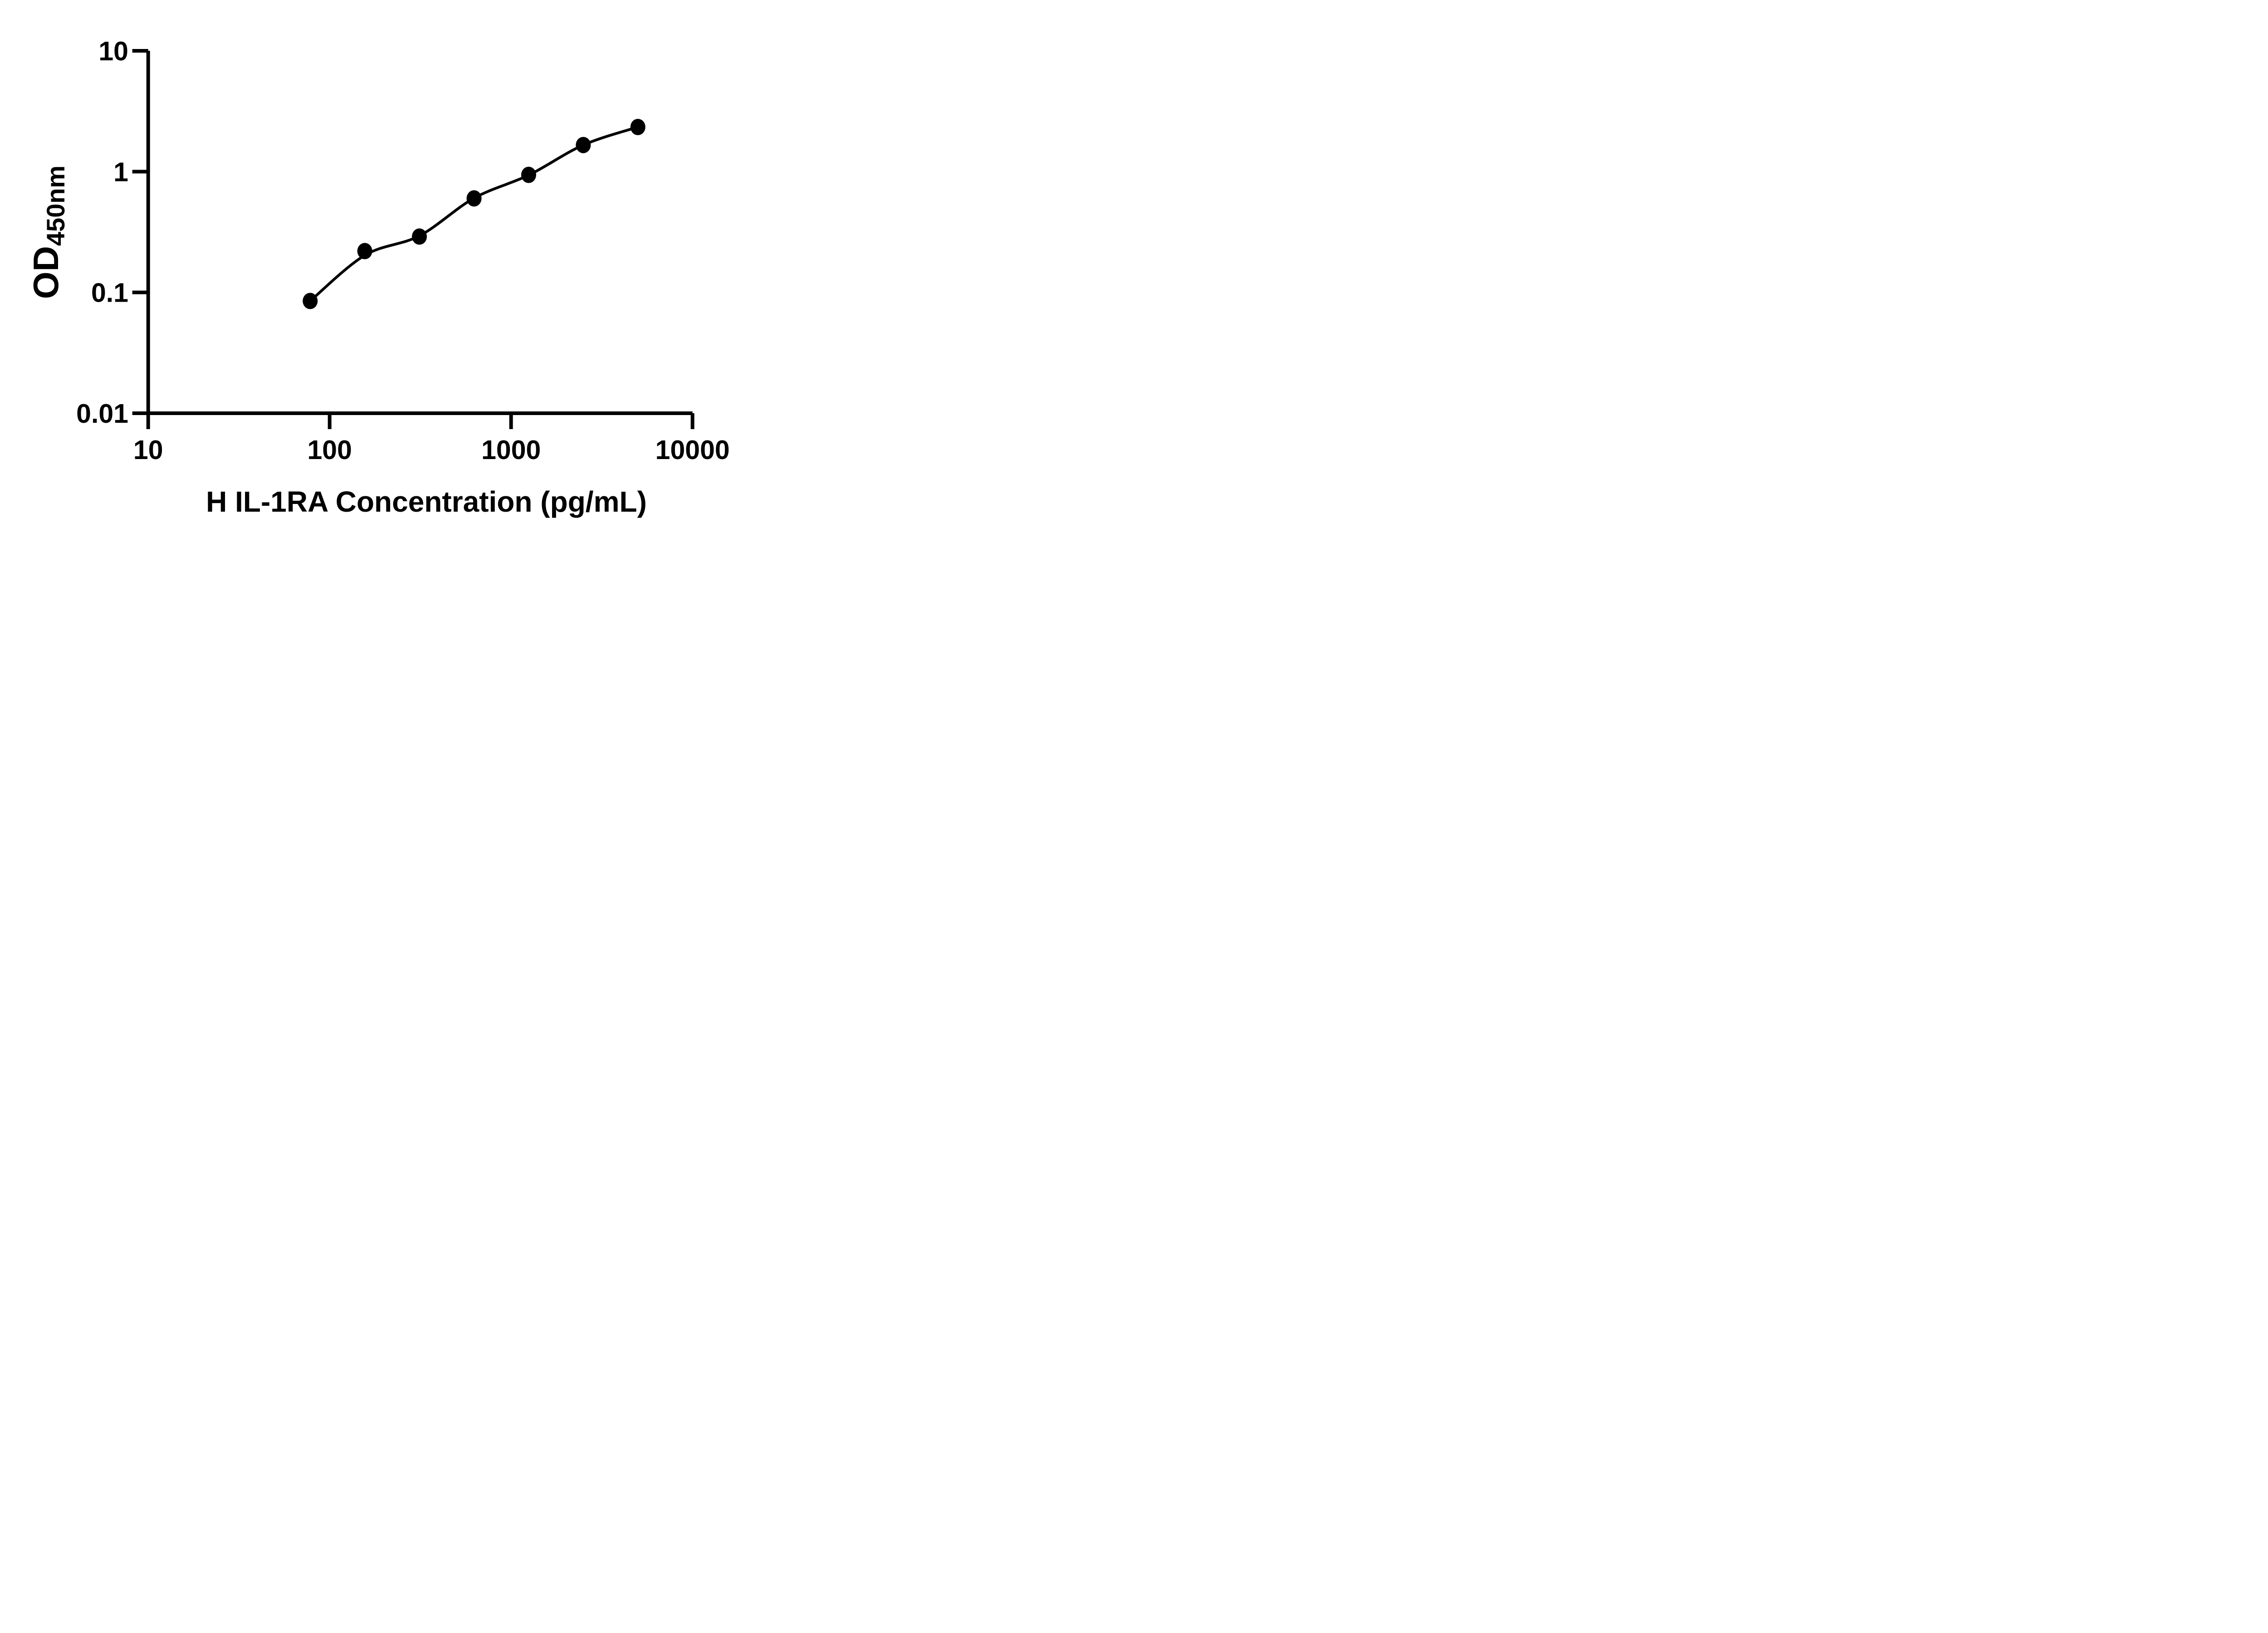 This screenshot has height=1633, width=2268. What do you see at coordinates (511, 450) in the screenshot?
I see `x-tick-label: 1000` at bounding box center [511, 450].